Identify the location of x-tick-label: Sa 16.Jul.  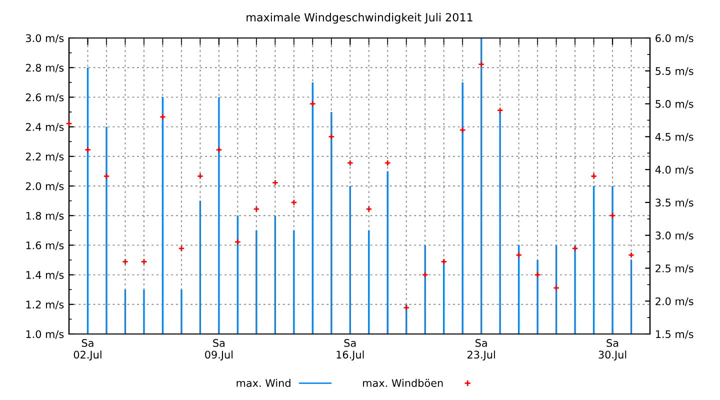
(350, 350).